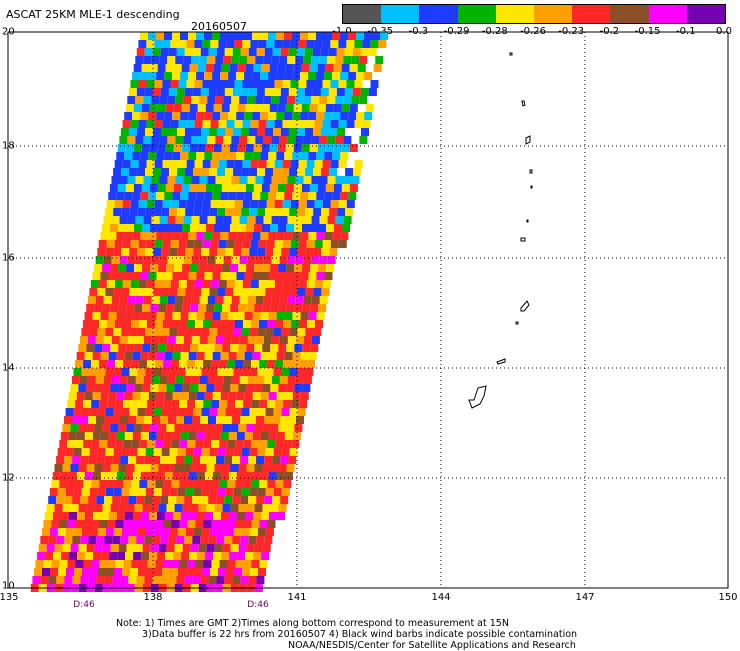 The image size is (740, 651). I want to click on island-outline, so click(523, 239).